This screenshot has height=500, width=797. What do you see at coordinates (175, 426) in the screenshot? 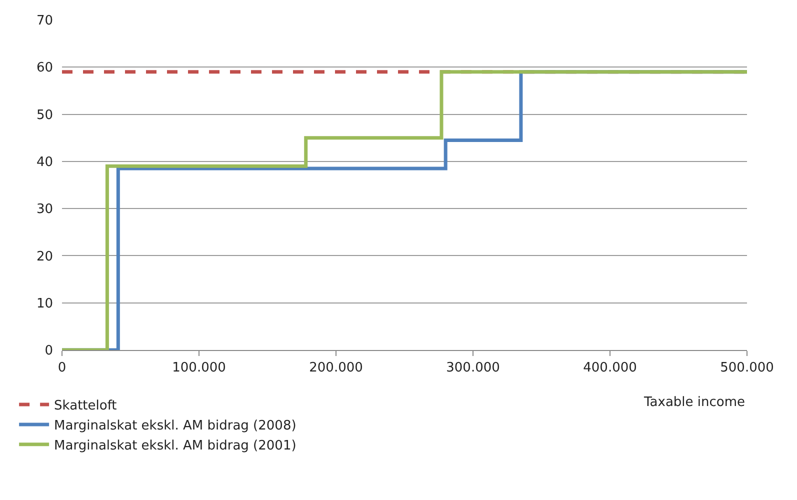
I see `legend-label: Marginalskat ekskl. AM bidrag (2008)` at bounding box center [175, 426].